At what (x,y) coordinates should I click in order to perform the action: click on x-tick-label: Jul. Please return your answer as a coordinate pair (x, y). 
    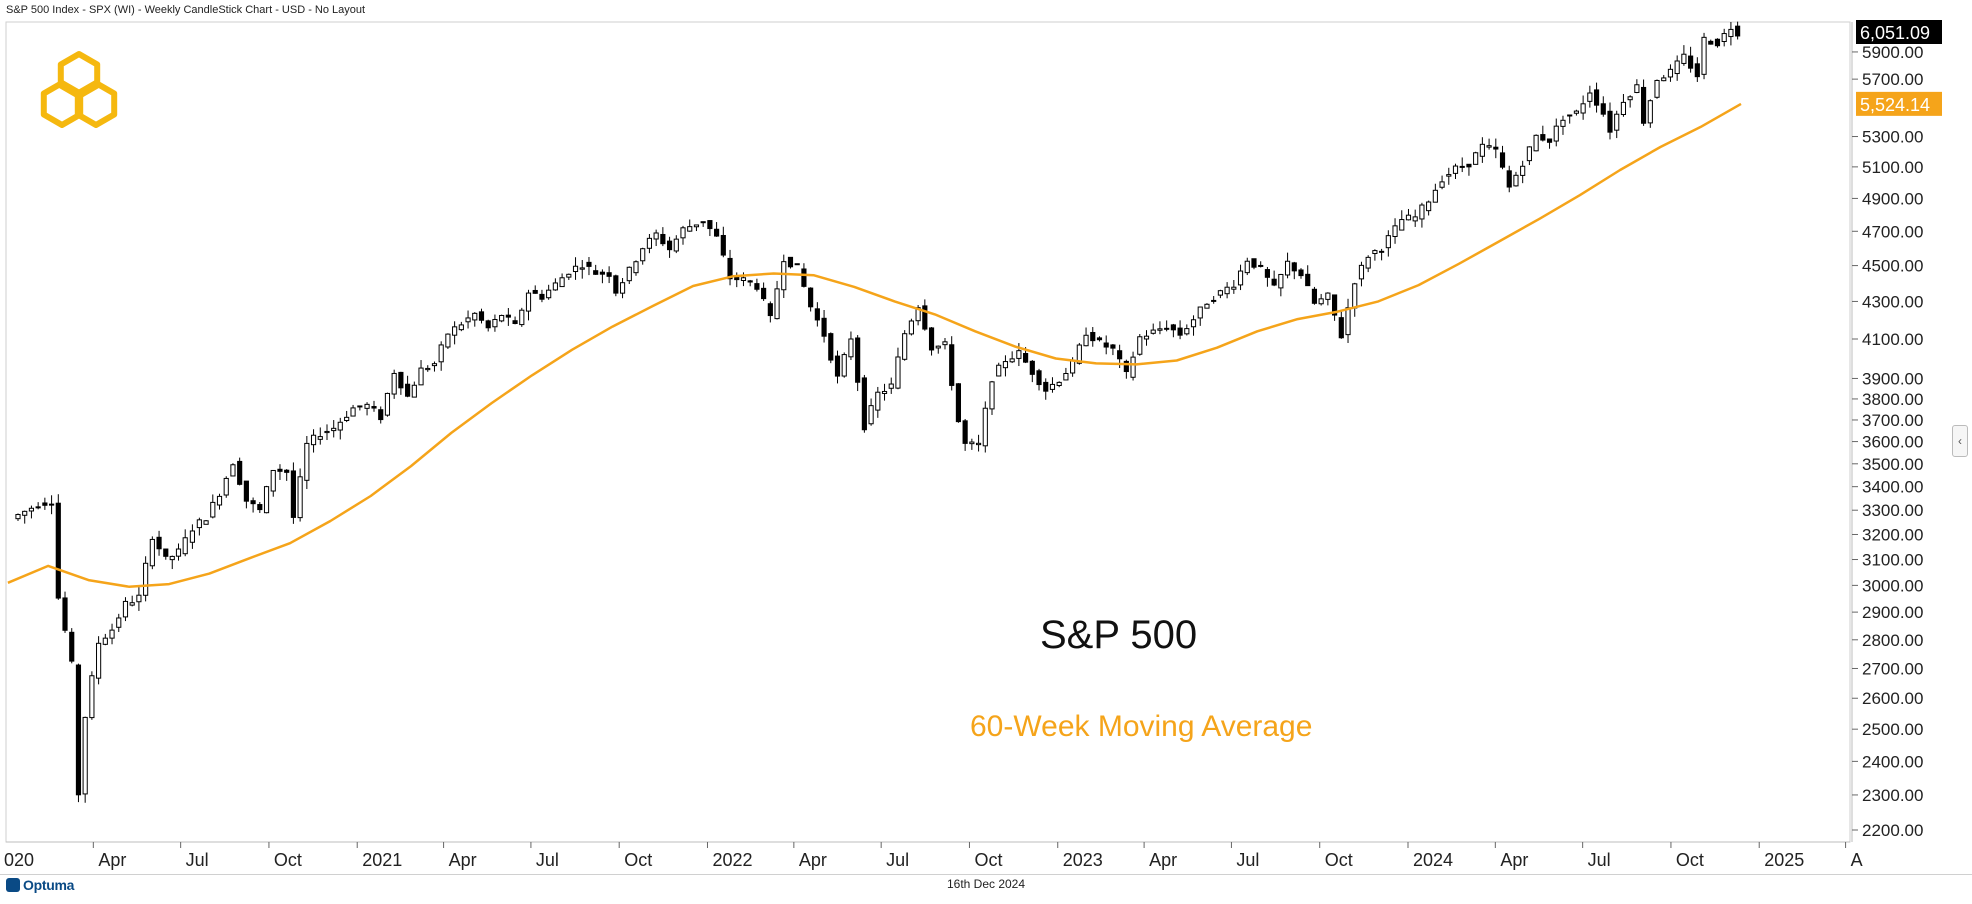
    Looking at the image, I should click on (897, 860).